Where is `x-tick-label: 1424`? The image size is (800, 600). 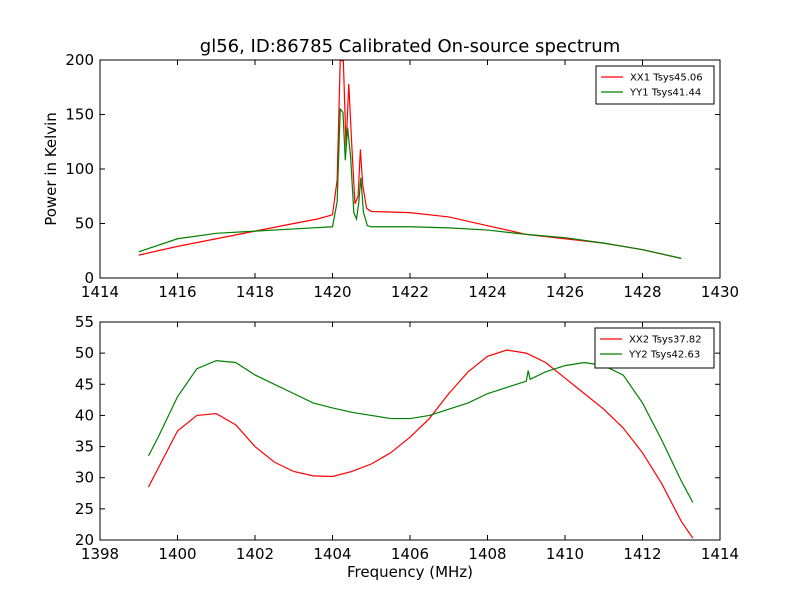
x-tick-label: 1424 is located at coordinates (487, 292).